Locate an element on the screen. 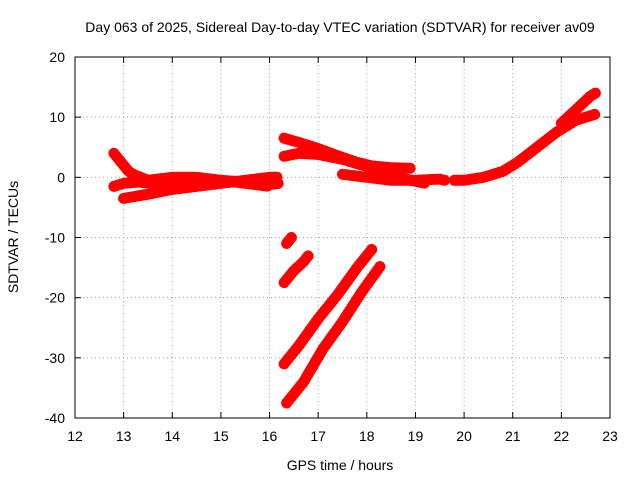  series-arc-12-markers is located at coordinates (328, 307).